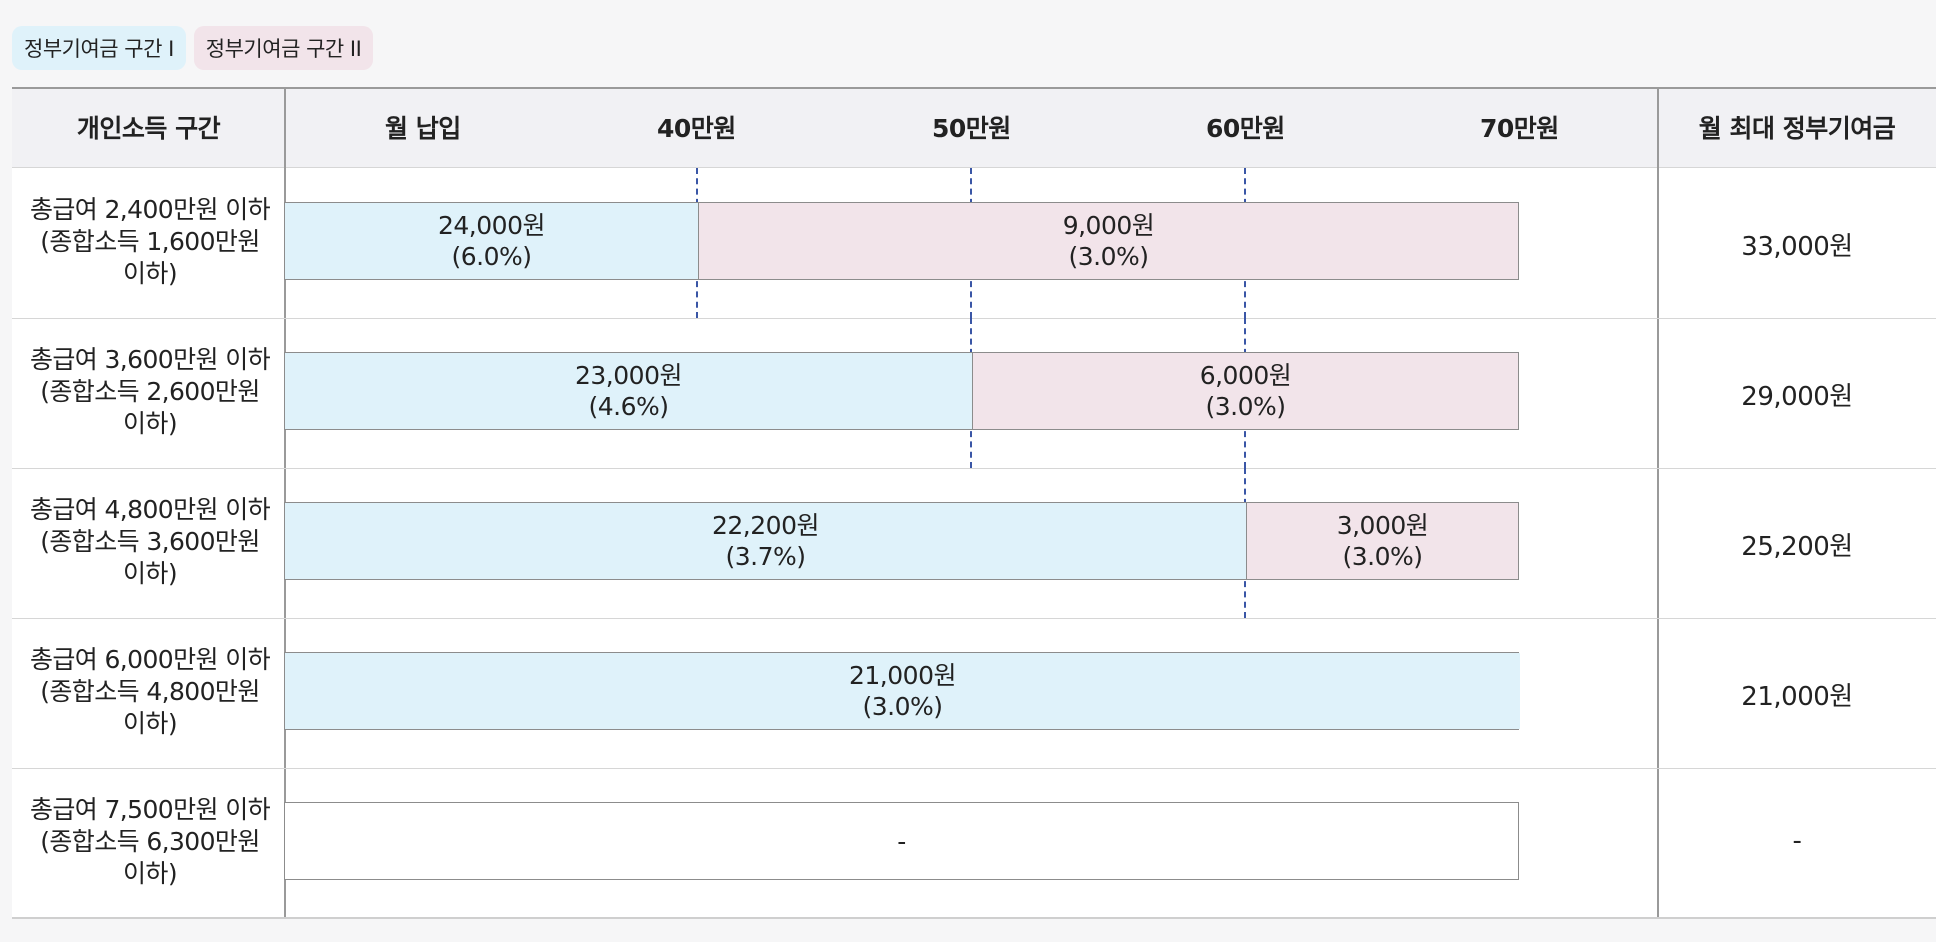 This screenshot has height=942, width=1936. Describe the element at coordinates (148, 128) in the screenshot. I see `header-income-bracket: 개인소득 구간` at that location.